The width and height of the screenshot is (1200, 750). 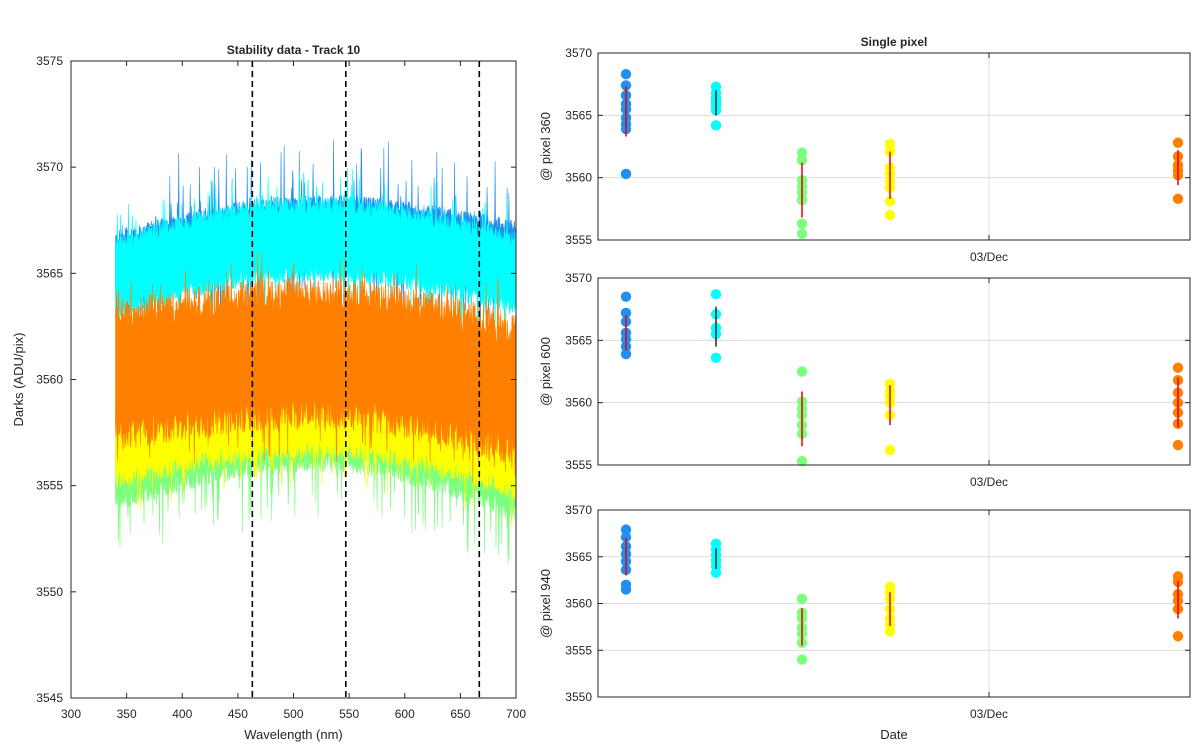 What do you see at coordinates (18, 380) in the screenshot?
I see `y-axis-label: Darks (ADU/pix)` at bounding box center [18, 380].